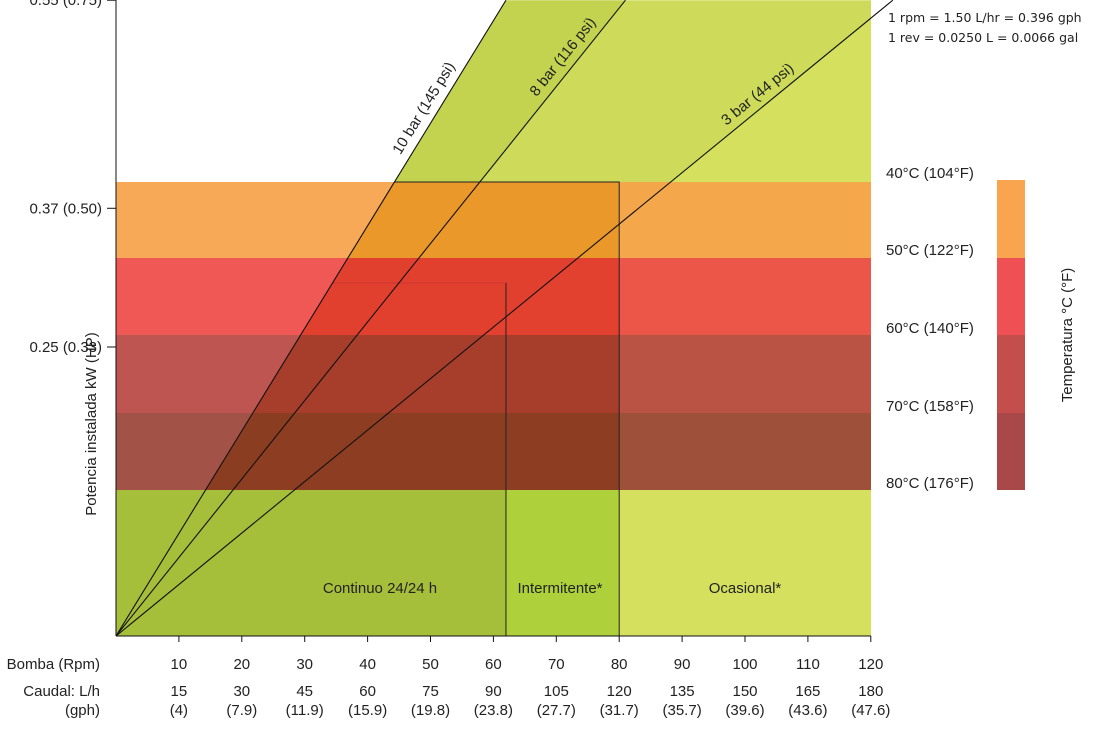  What do you see at coordinates (179, 710) in the screenshot?
I see `x-row-3-value-1: (4)` at bounding box center [179, 710].